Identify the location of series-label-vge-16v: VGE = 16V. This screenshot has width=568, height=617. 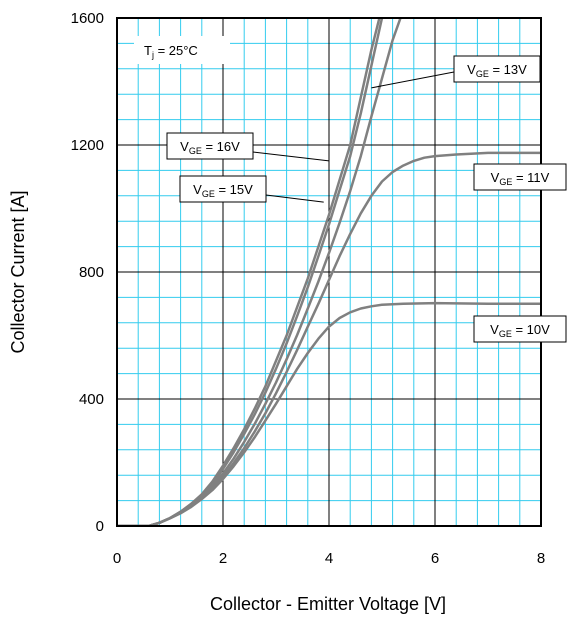
(210, 146).